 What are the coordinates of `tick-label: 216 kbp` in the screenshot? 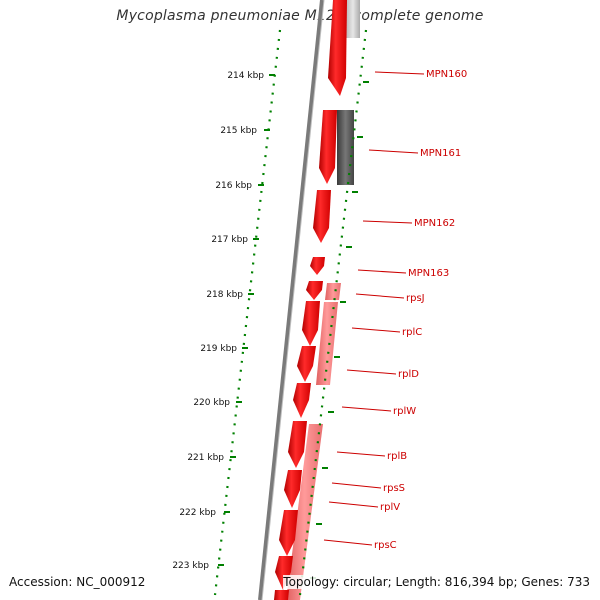 It's located at (233, 186).